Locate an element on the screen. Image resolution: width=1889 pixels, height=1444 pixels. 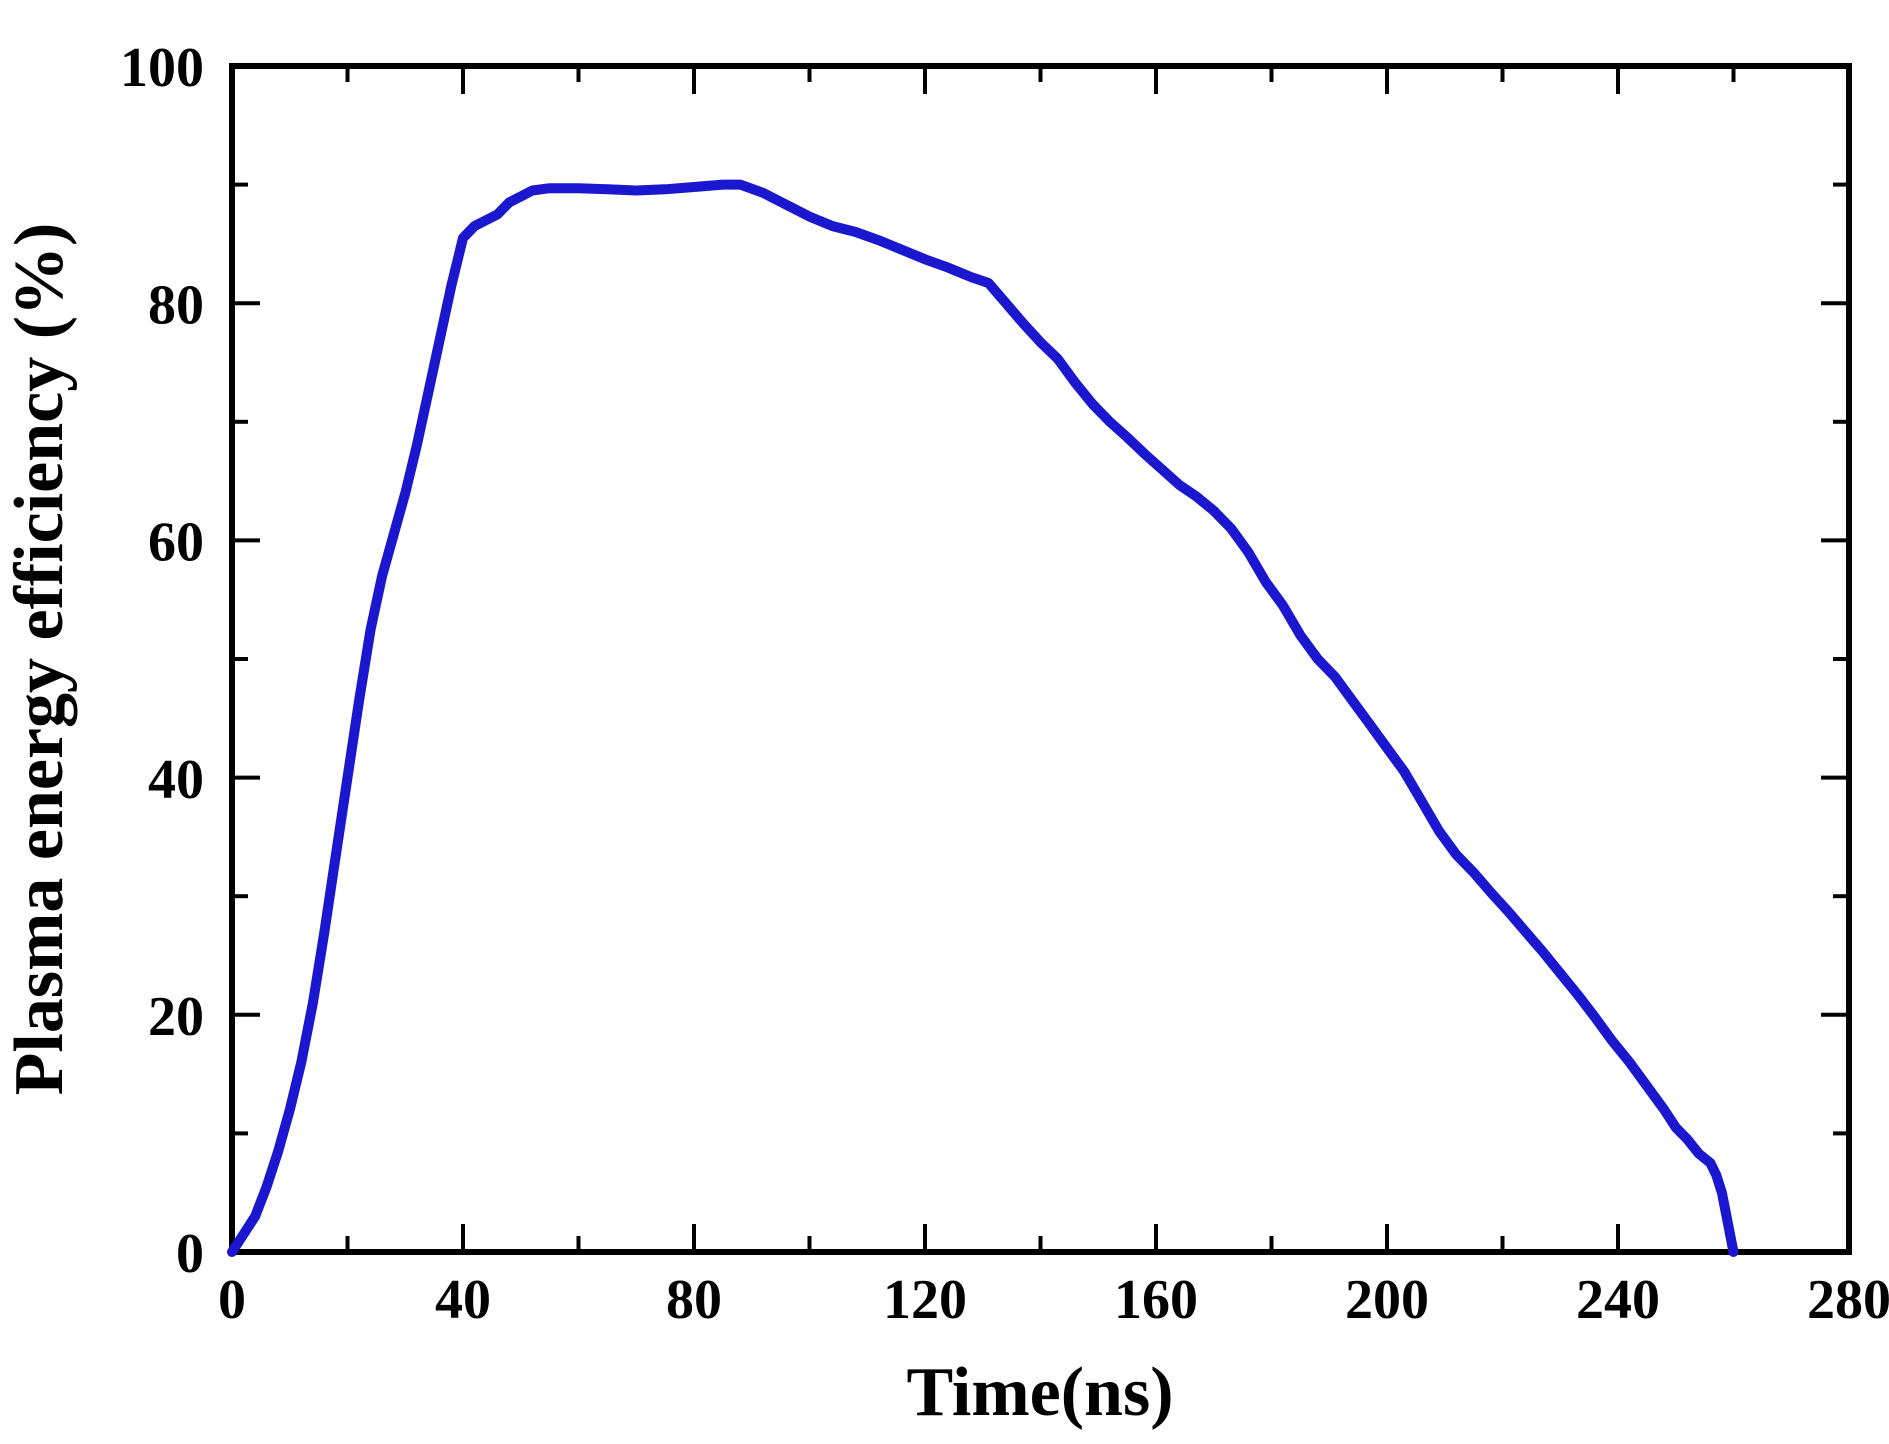
y-tick-label: 80 is located at coordinates (176, 305).